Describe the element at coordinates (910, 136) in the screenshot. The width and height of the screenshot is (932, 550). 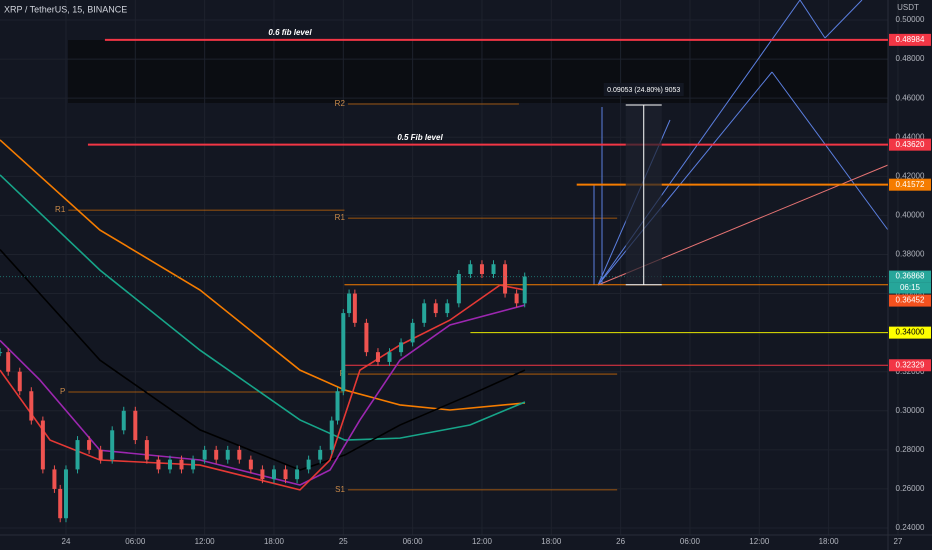
I see `y-tick-label: 0.44000` at that location.